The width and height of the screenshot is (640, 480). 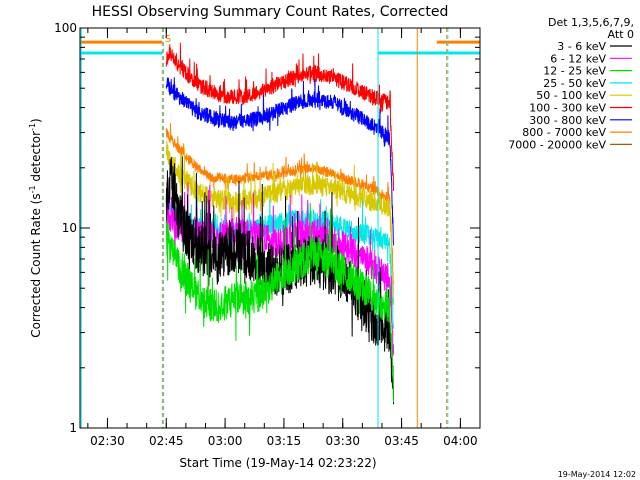 I want to click on legend-label-5: 100 - 300 keV, so click(x=567, y=108).